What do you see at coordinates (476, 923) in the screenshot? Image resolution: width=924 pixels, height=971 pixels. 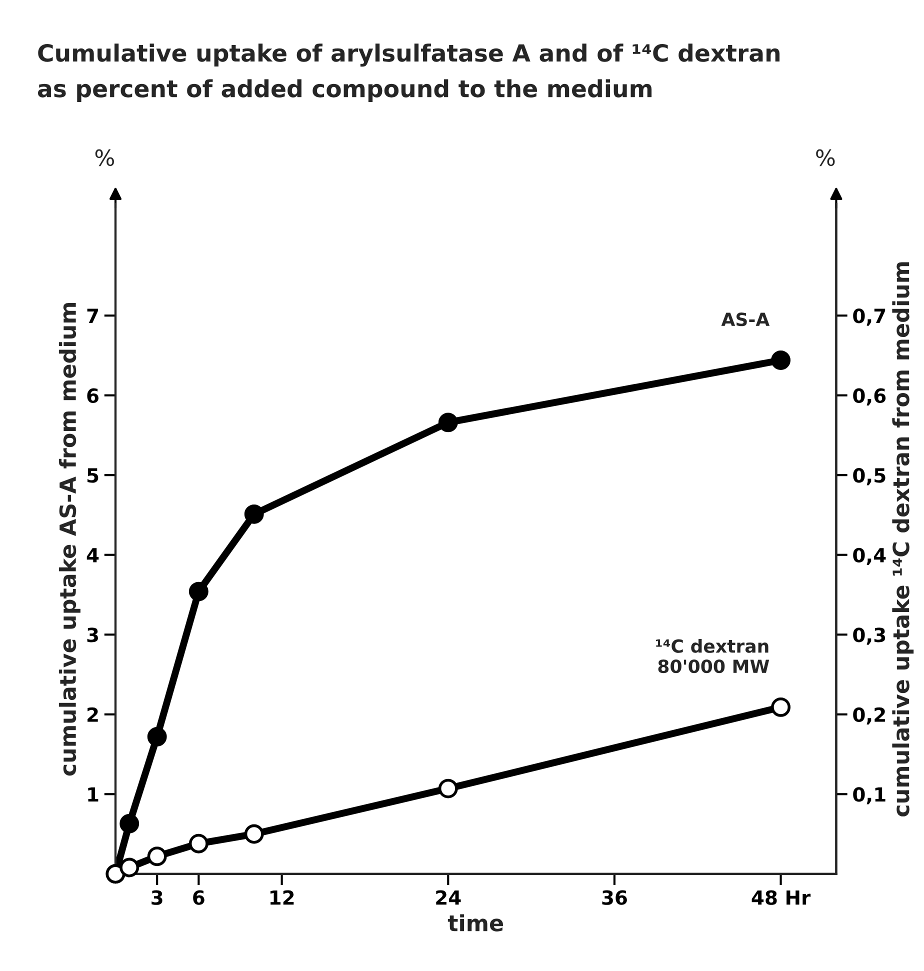 I see `x-axis-title: time` at bounding box center [476, 923].